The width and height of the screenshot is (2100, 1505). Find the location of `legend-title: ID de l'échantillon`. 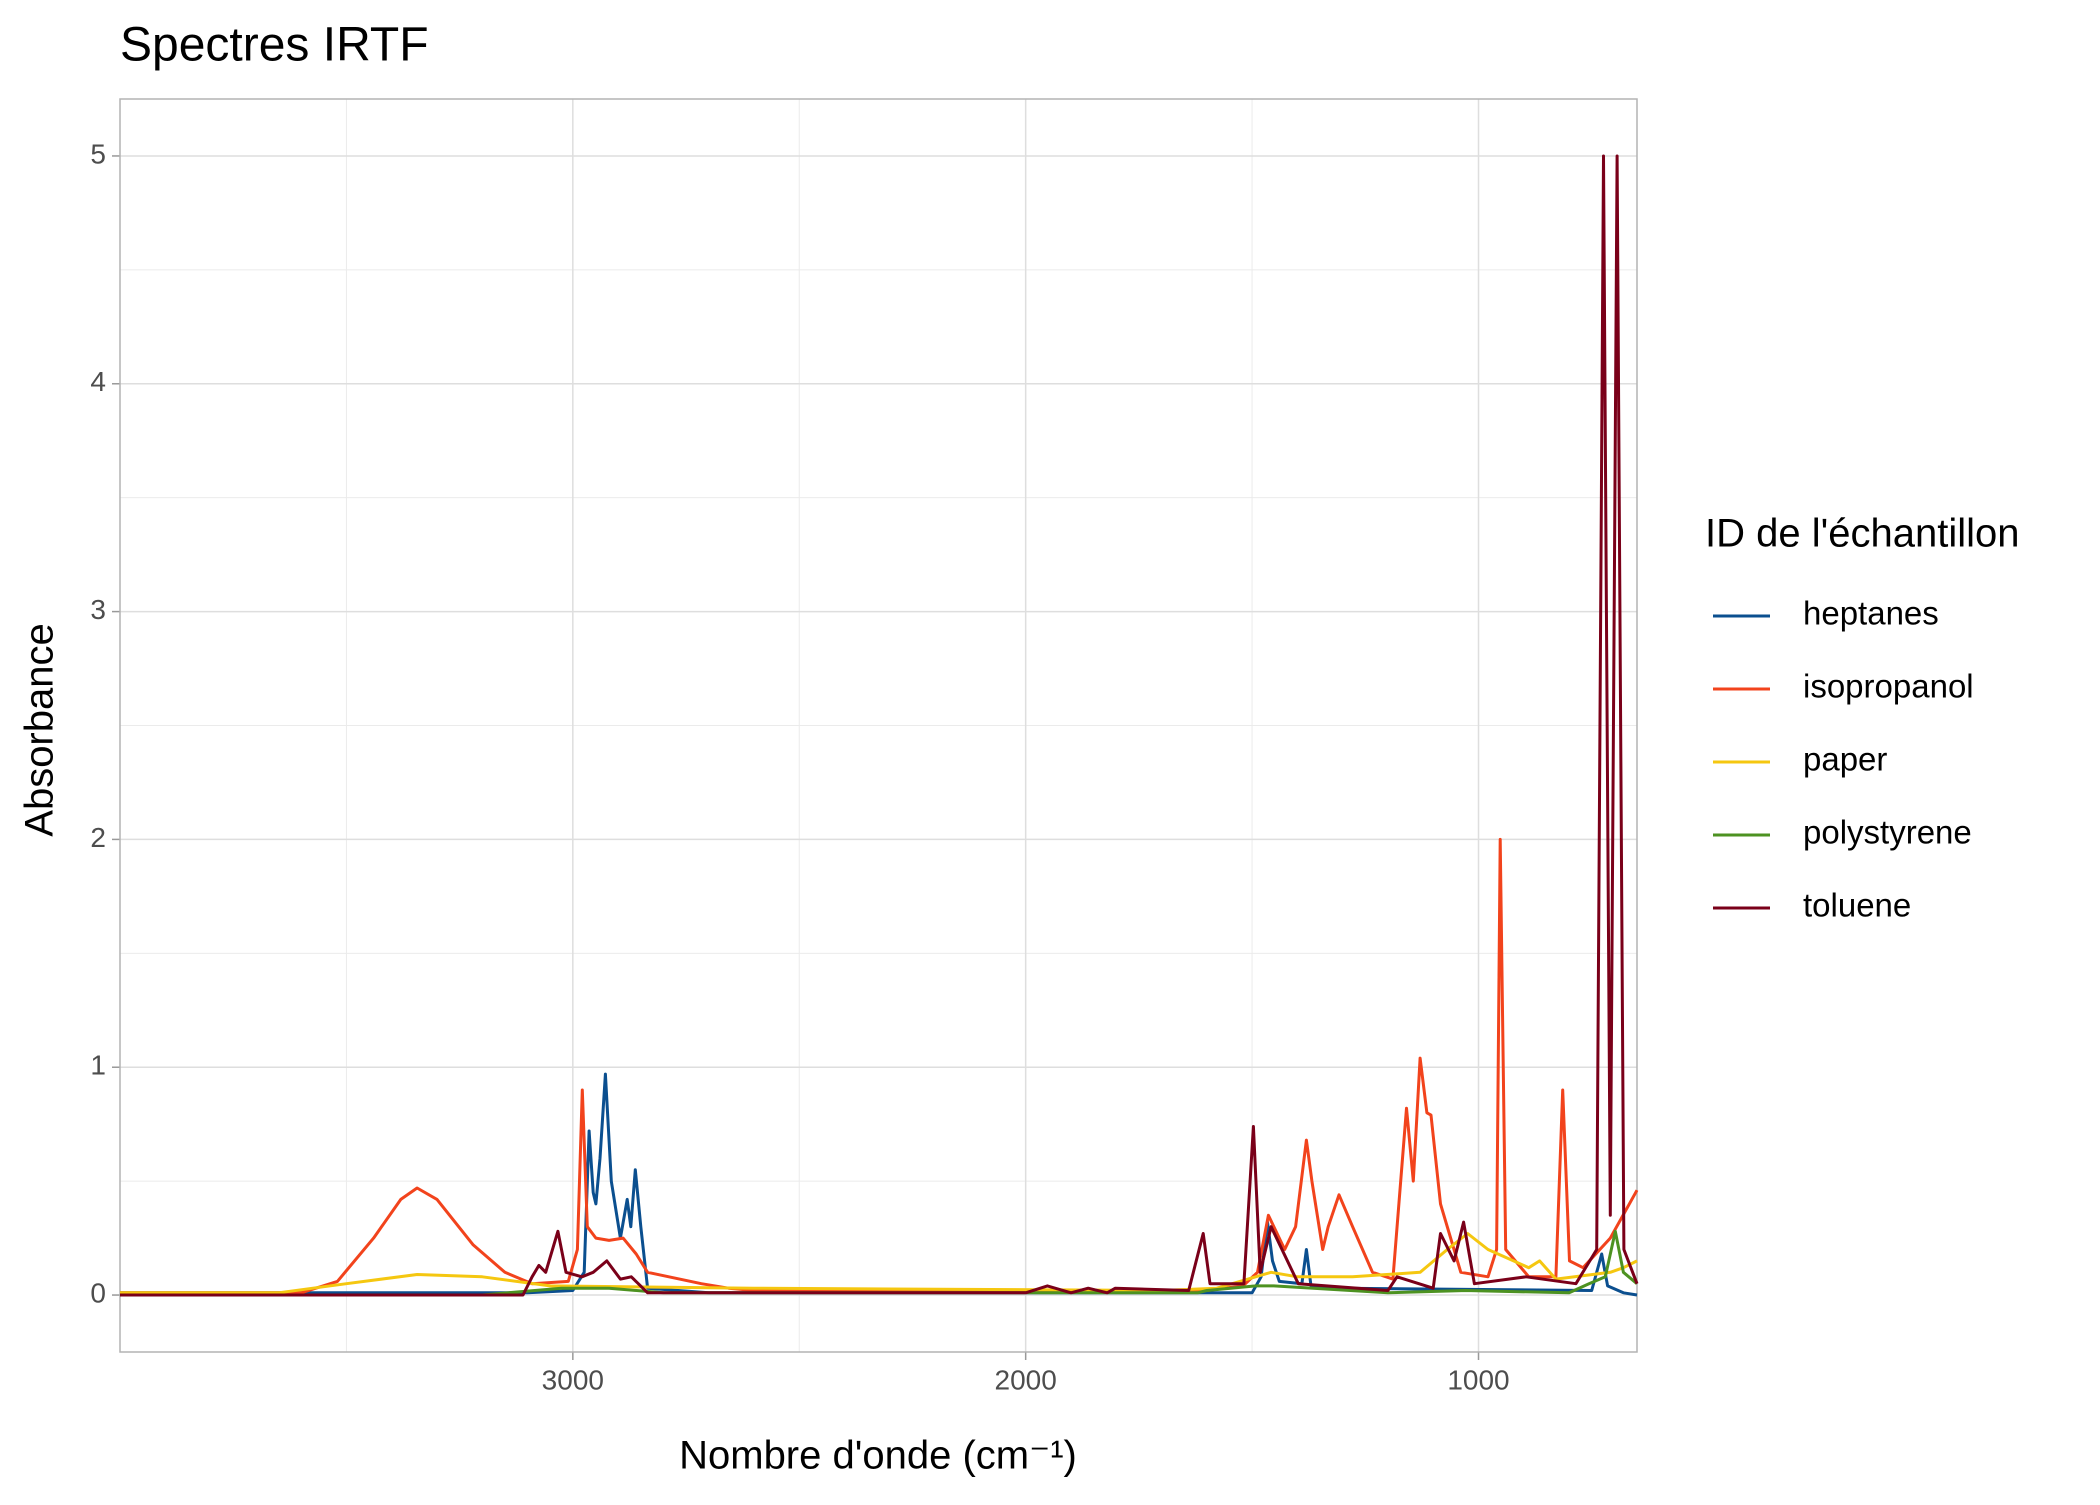

legend-title: ID de l'échantillon is located at coordinates (1862, 534).